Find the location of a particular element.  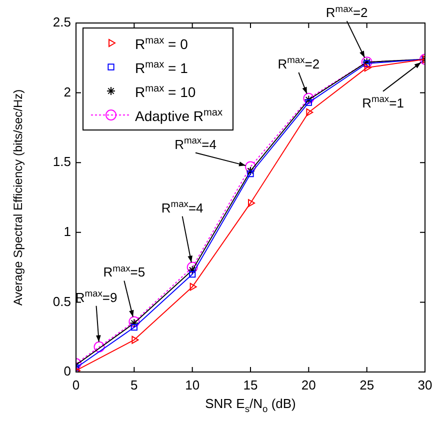

y-axis-title: Average Spectral Efficiency (bits/sec/Hz) is located at coordinates (18, 197).